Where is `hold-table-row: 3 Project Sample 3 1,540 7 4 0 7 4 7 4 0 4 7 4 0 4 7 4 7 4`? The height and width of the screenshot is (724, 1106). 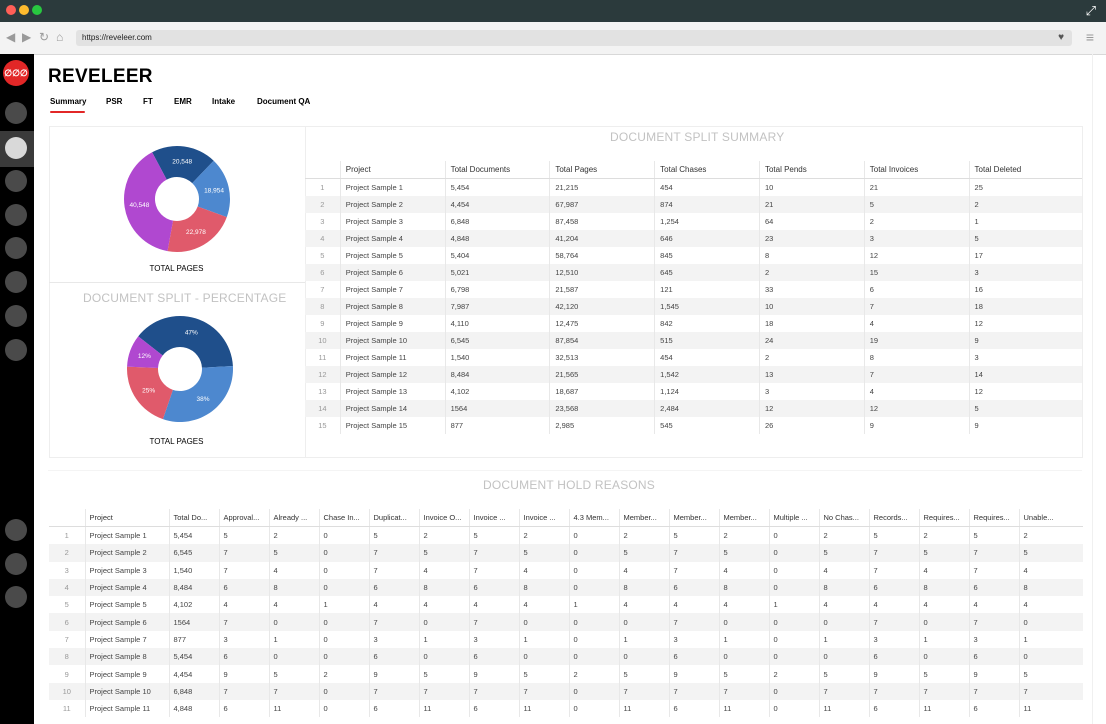 hold-table-row: 3 Project Sample 3 1,540 7 4 0 7 4 7 4 0 4 7 4 0 4 7 4 7 4 is located at coordinates (566, 570).